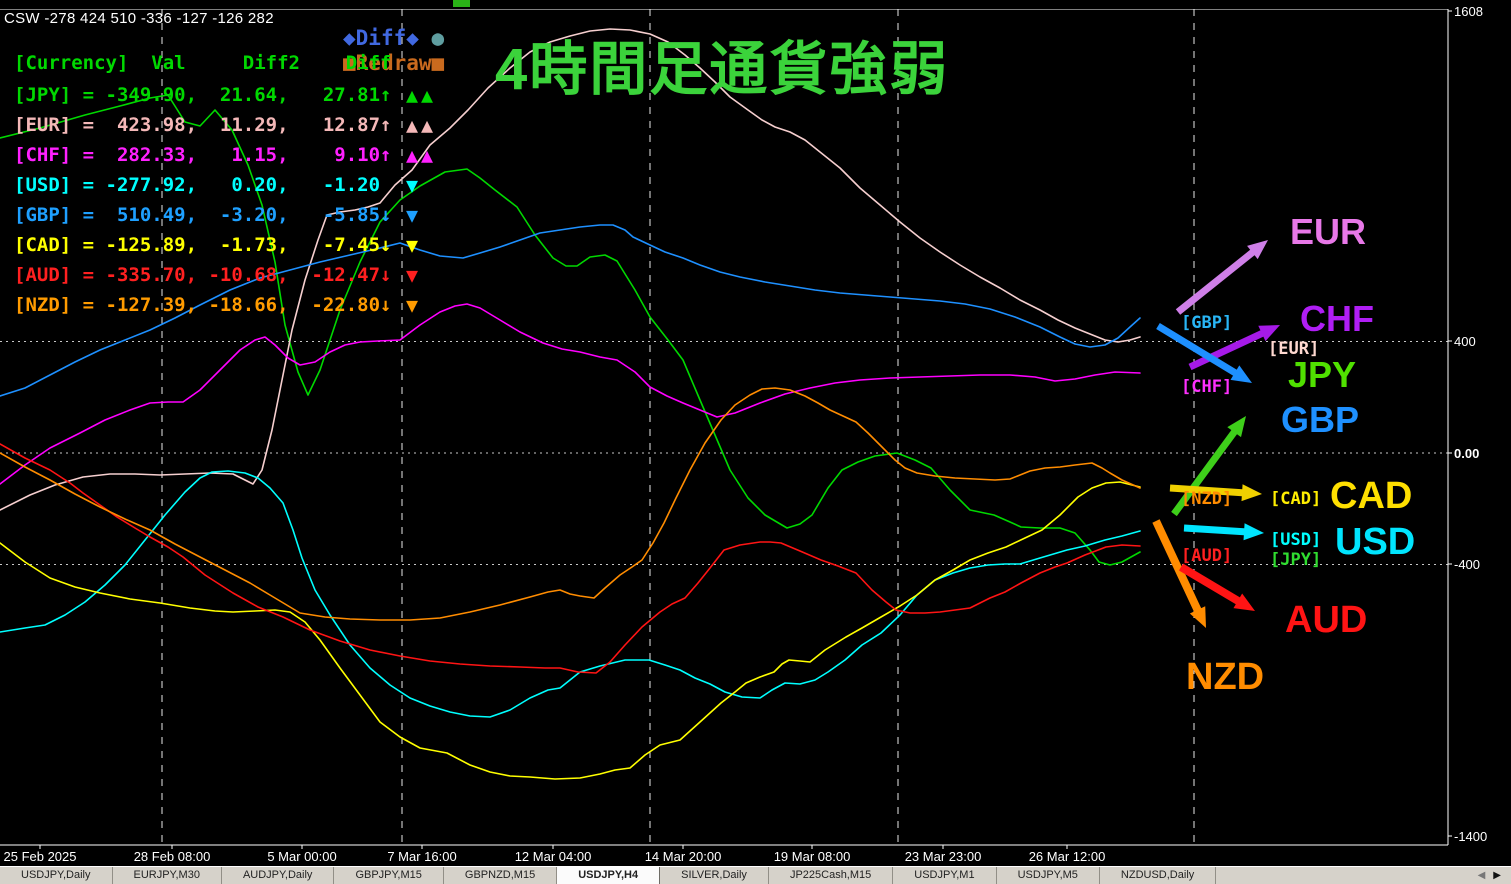  What do you see at coordinates (1241, 374) in the screenshot?
I see `jpy-arrow-head` at bounding box center [1241, 374].